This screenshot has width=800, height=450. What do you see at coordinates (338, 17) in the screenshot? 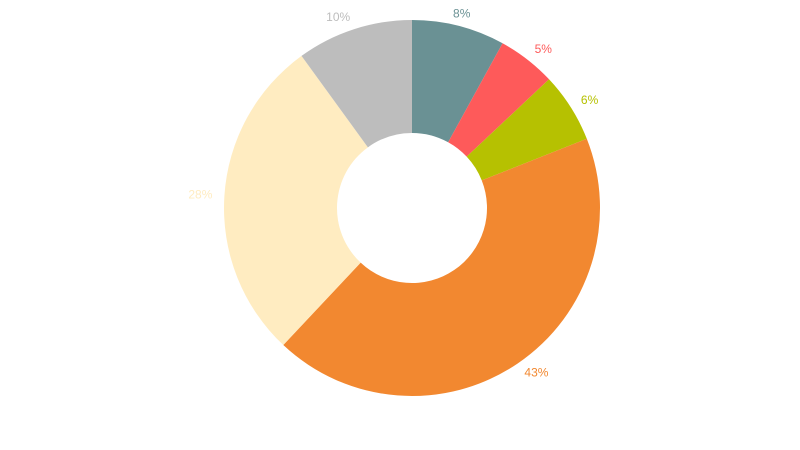
I see `slice-label-5: 10%` at bounding box center [338, 17].